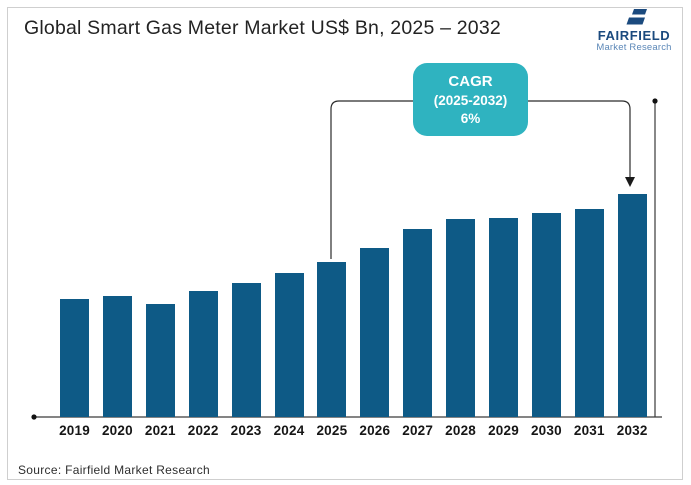 The width and height of the screenshot is (691, 485). Describe the element at coordinates (117, 430) in the screenshot. I see `x-tick-2020: 2020` at that location.